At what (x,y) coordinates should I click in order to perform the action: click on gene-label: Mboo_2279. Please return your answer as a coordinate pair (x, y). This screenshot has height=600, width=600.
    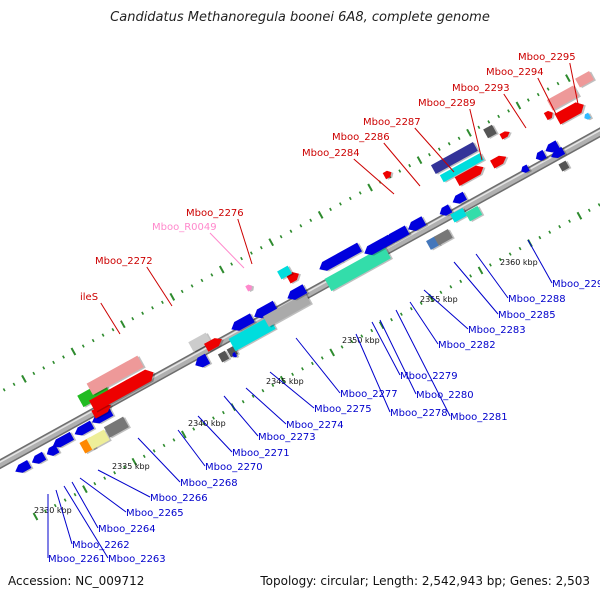
    Looking at the image, I should click on (429, 376).